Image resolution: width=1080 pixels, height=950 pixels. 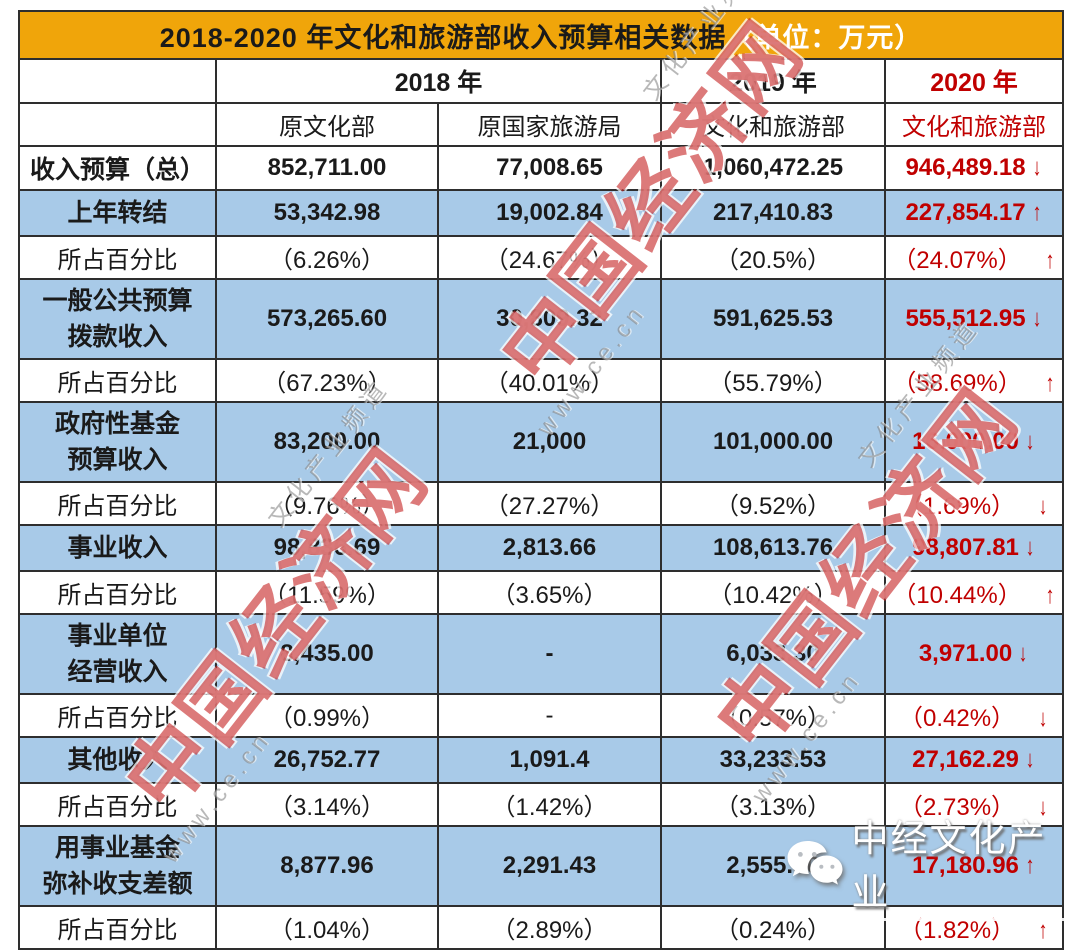 I want to click on header-2019: 2019 年, so click(x=773, y=81).